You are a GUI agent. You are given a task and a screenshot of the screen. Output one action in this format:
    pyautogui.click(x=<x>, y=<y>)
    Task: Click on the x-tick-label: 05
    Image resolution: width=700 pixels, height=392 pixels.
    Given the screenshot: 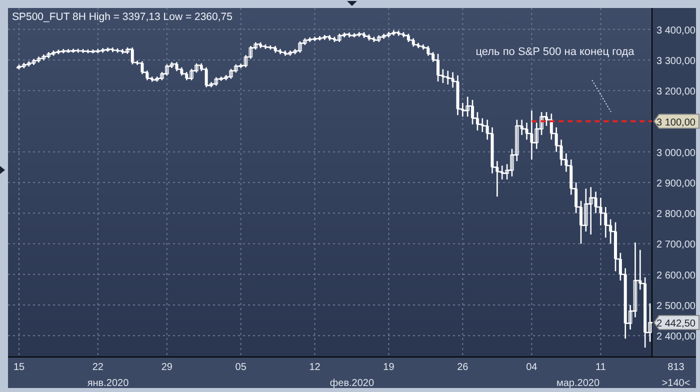 What is the action you would take?
    pyautogui.click(x=241, y=367)
    